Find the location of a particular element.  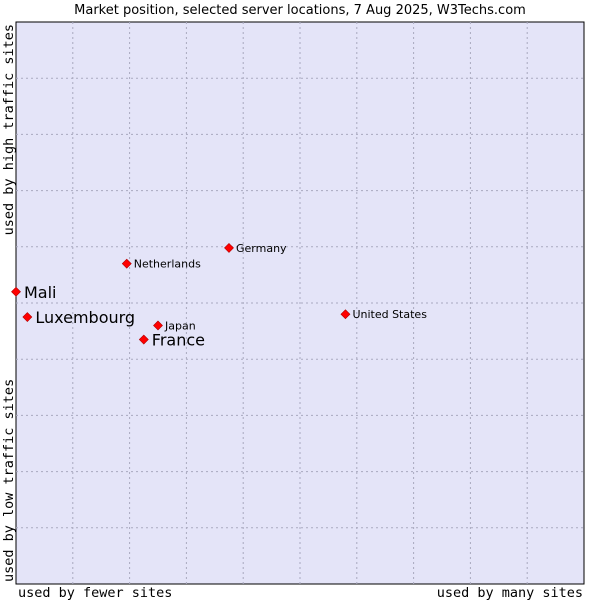

point-label-netherlands: Netherlands is located at coordinates (167, 264).